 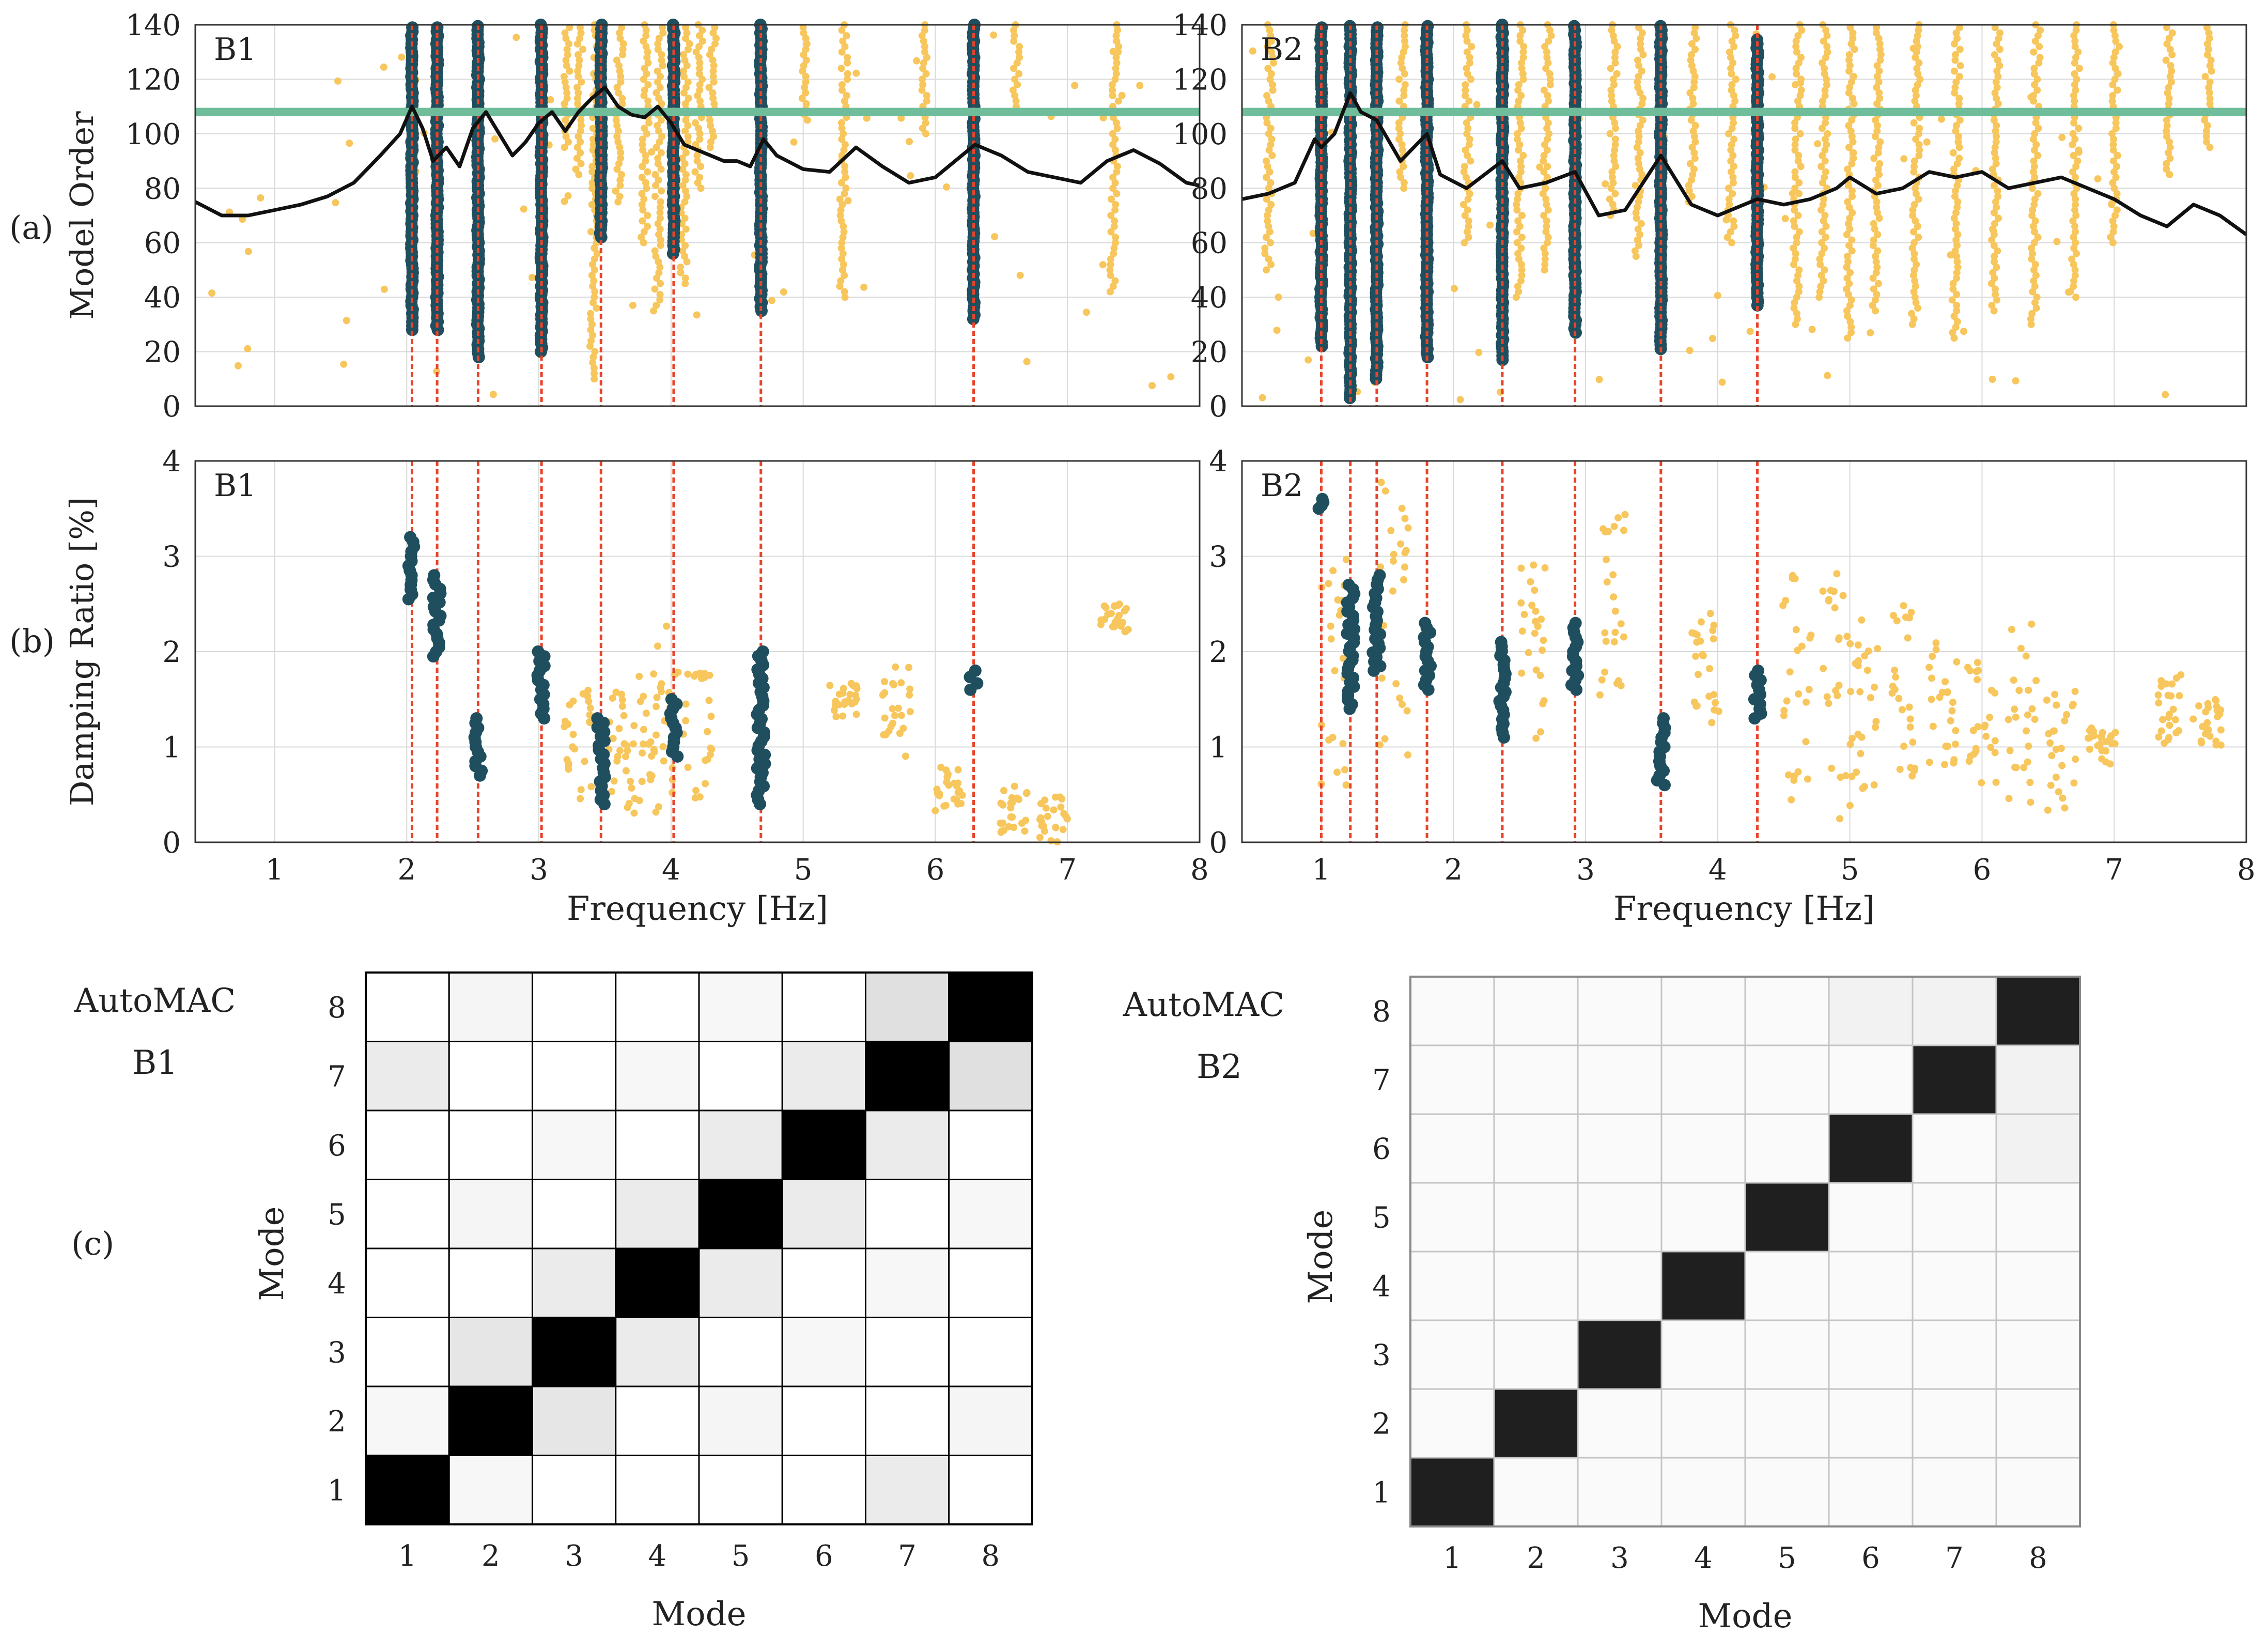 What do you see at coordinates (1501, 642) in the screenshot?
I see `stable-pole` at bounding box center [1501, 642].